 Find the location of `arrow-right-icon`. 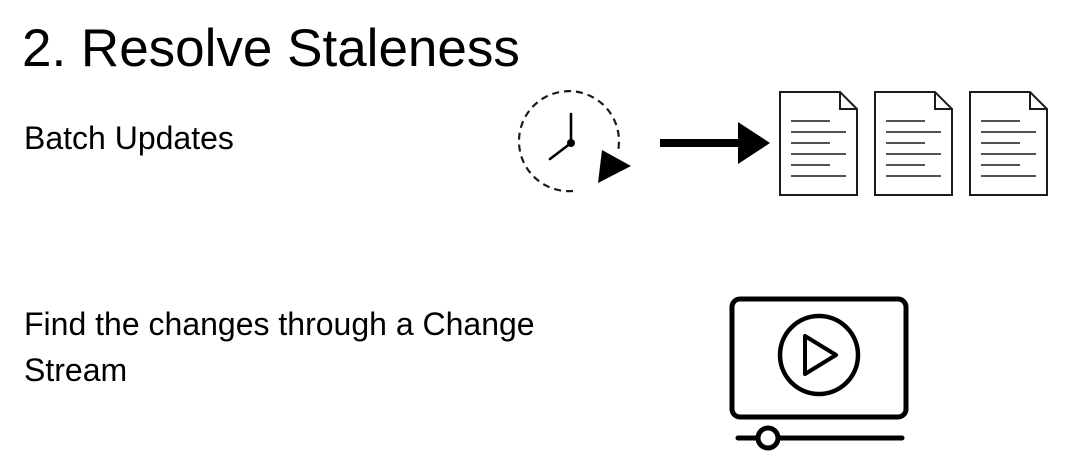

arrow-right-icon is located at coordinates (715, 143).